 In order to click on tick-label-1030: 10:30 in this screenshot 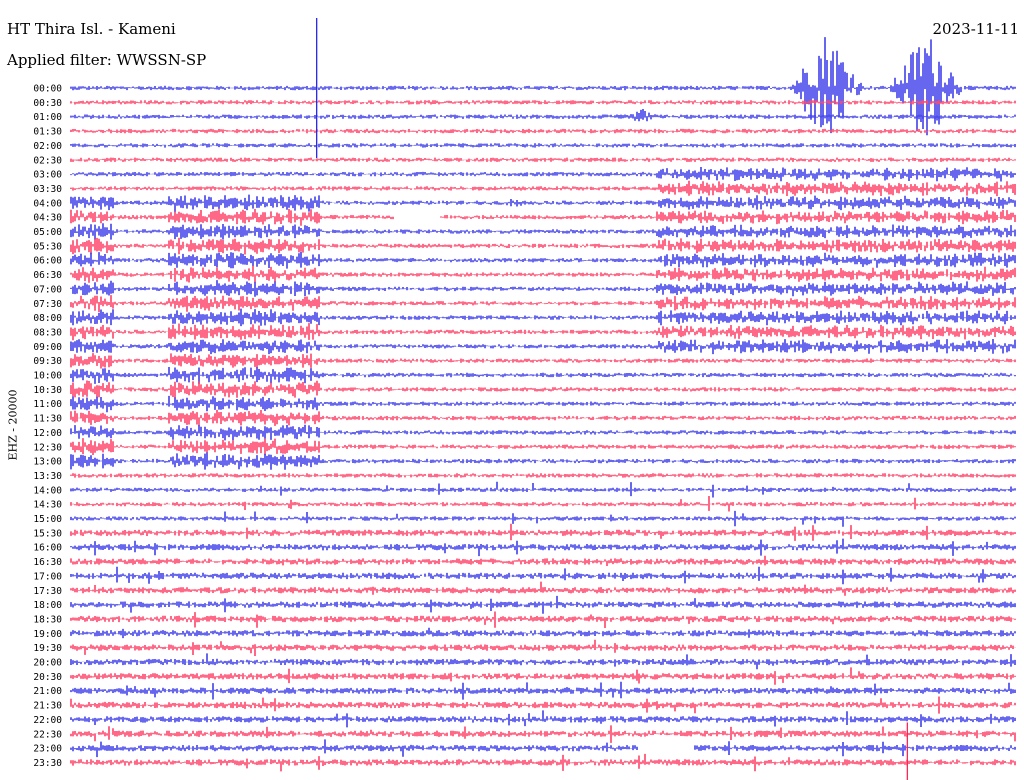, I will do `click(47, 390)`.